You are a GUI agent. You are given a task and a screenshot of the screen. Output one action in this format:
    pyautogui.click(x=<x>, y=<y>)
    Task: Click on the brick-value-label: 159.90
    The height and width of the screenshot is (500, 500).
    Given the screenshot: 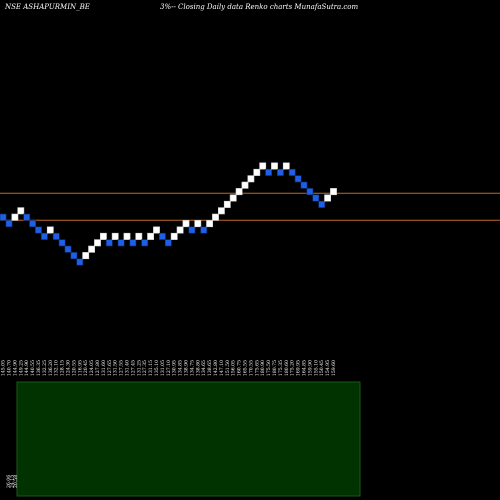 What is the action you would take?
    pyautogui.click(x=310, y=368)
    